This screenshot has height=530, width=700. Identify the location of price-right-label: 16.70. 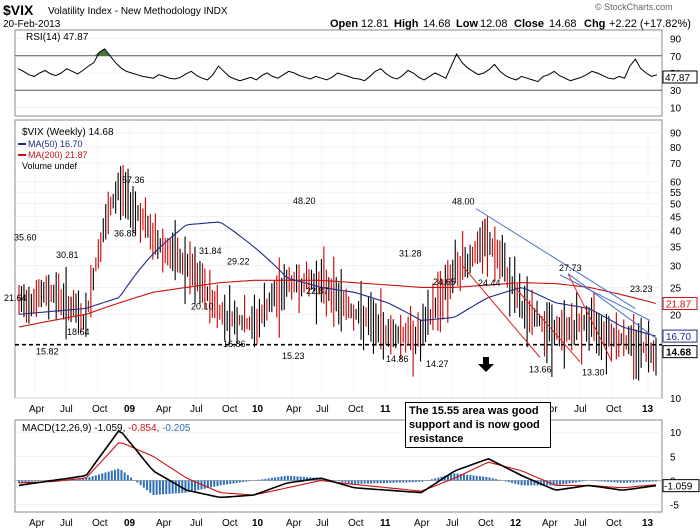
(678, 337).